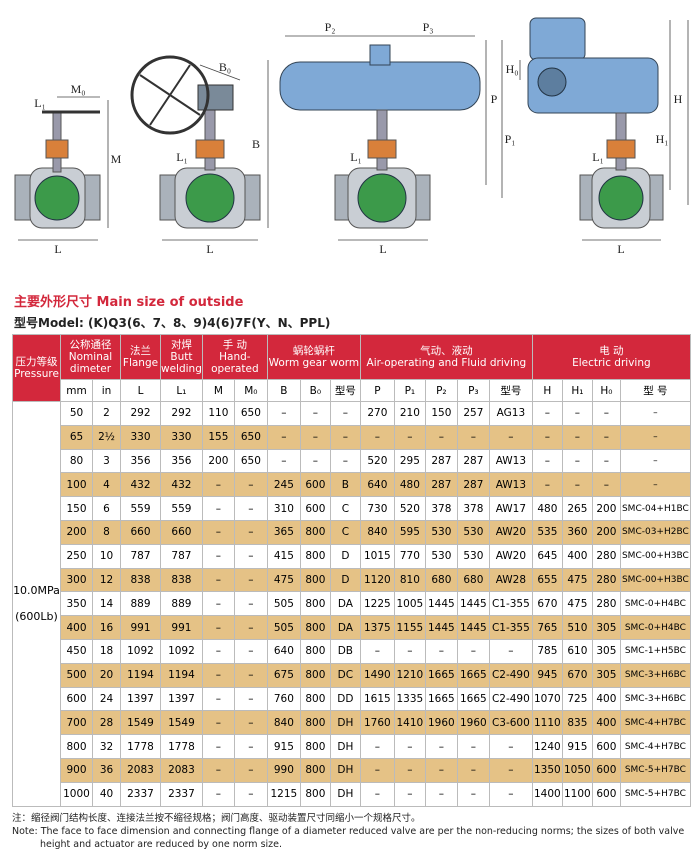 This screenshot has height=864, width=700. I want to click on data-cell: C2-490, so click(510, 675).